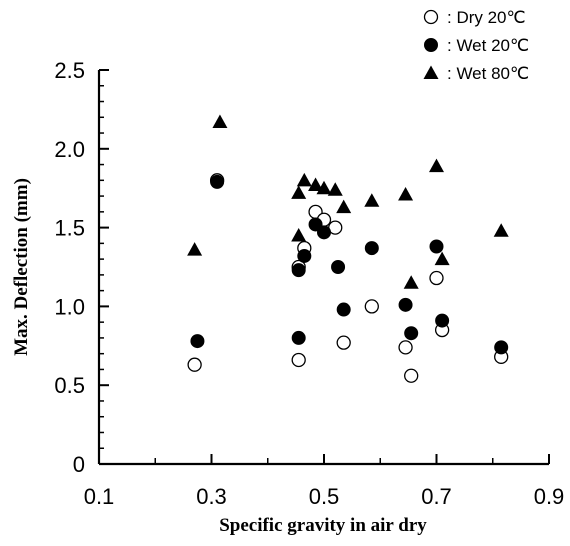 The width and height of the screenshot is (570, 546). What do you see at coordinates (69, 385) in the screenshot?
I see `y-tick-label: 0.5` at bounding box center [69, 385].